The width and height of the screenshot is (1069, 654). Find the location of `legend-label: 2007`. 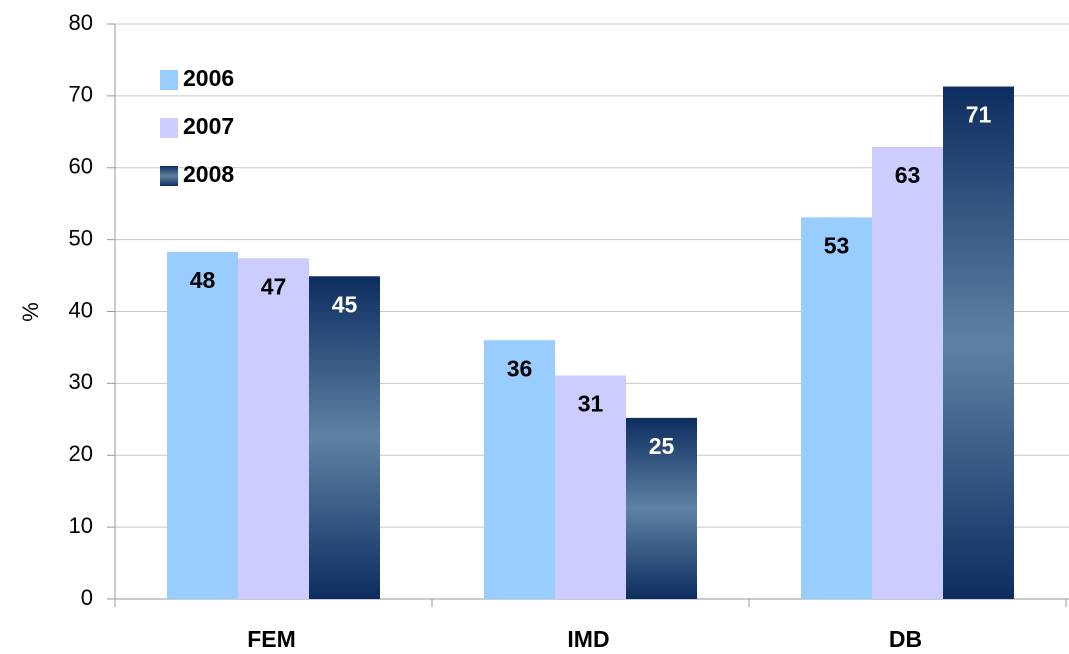

legend-label: 2007 is located at coordinates (208, 126).